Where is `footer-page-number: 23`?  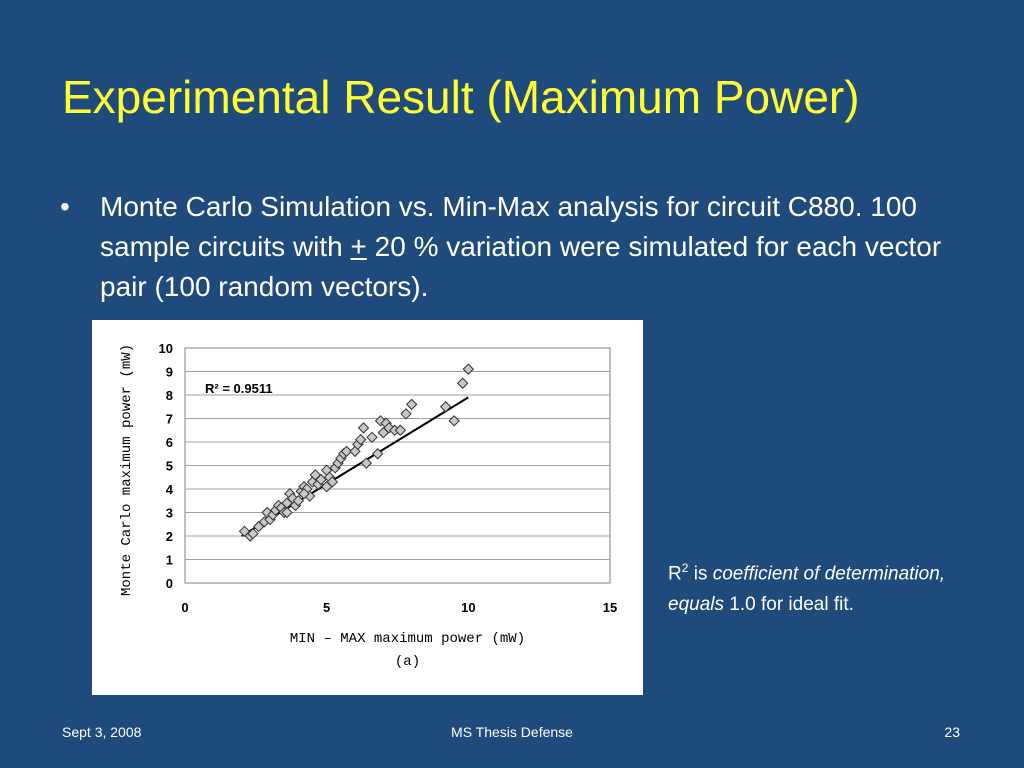
footer-page-number: 23 is located at coordinates (952, 732).